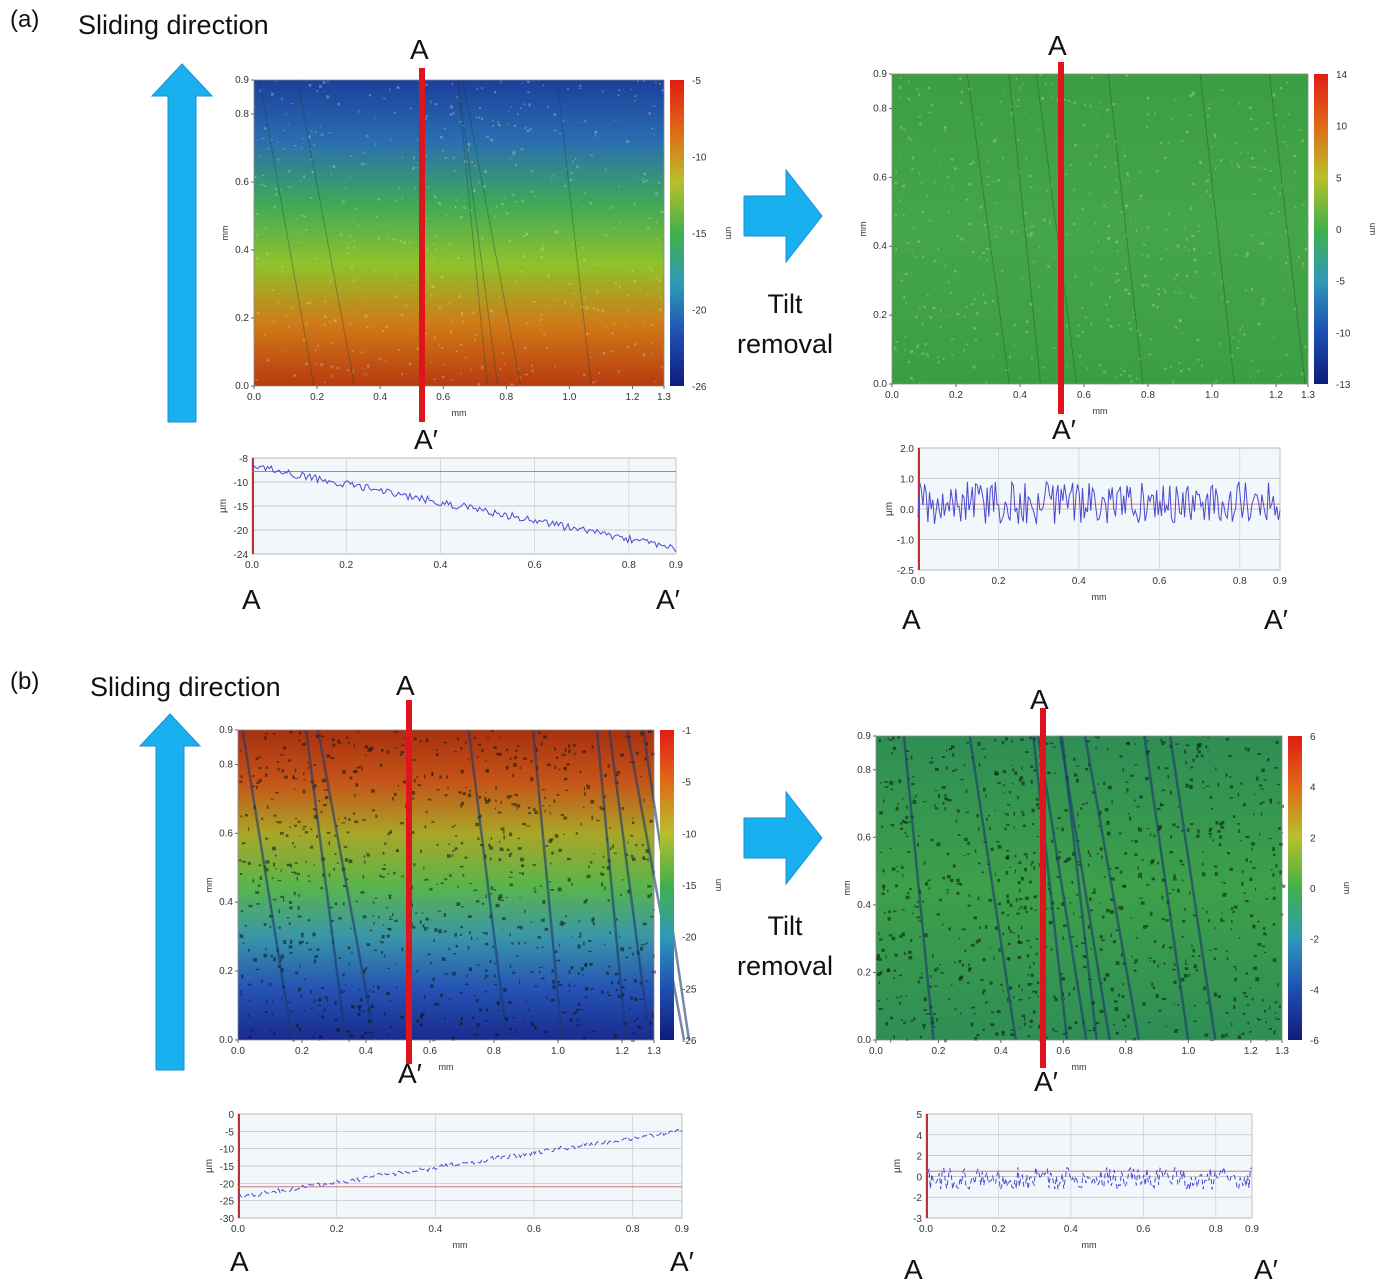 The width and height of the screenshot is (1393, 1286). Describe the element at coordinates (460, 1245) in the screenshot. I see `profile-x-label: mm` at that location.